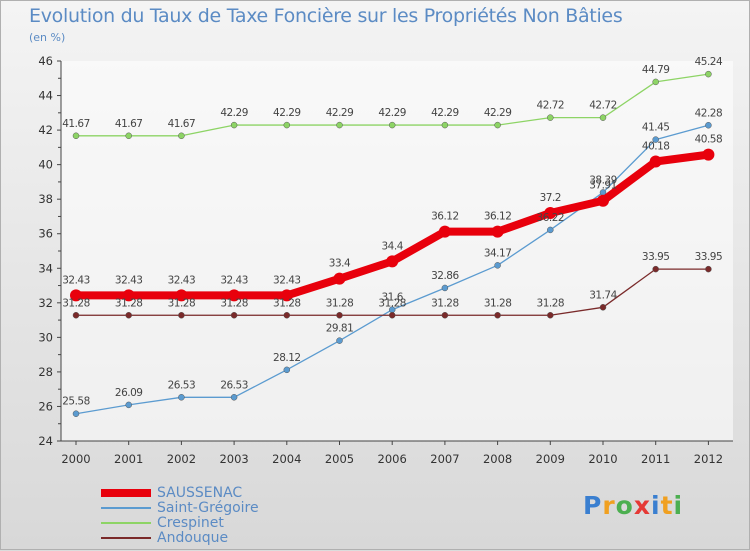  I want to click on y-tick-label: 26, so click(45, 406).